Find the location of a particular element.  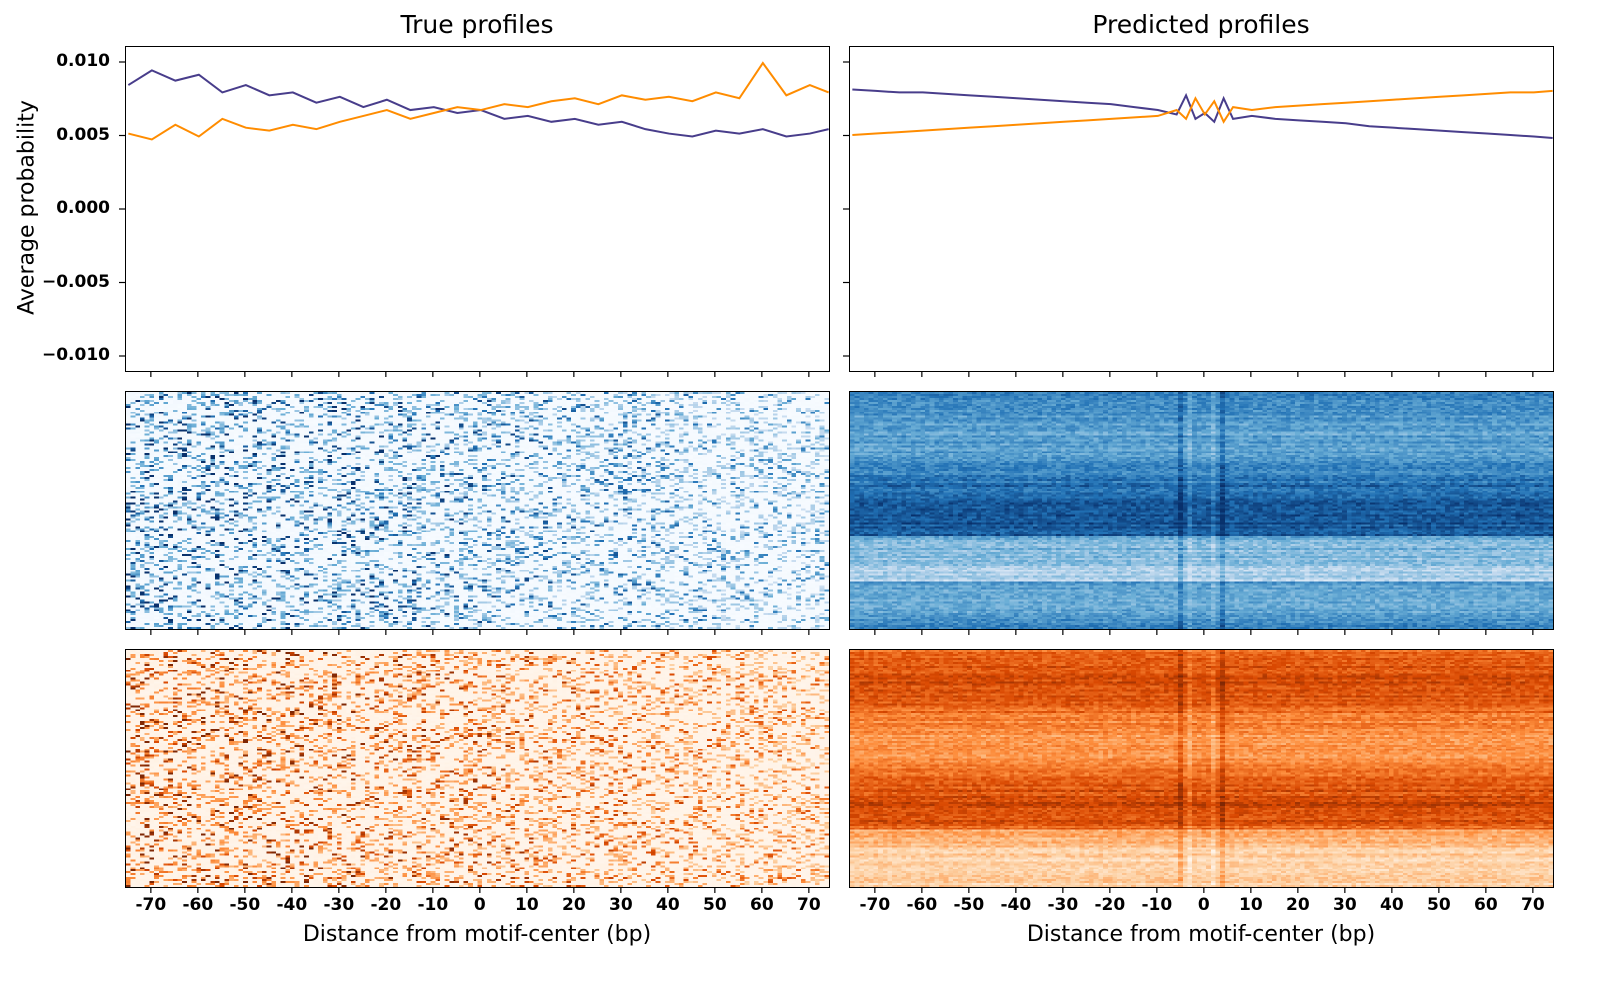

line-plot-true is located at coordinates (478, 101).